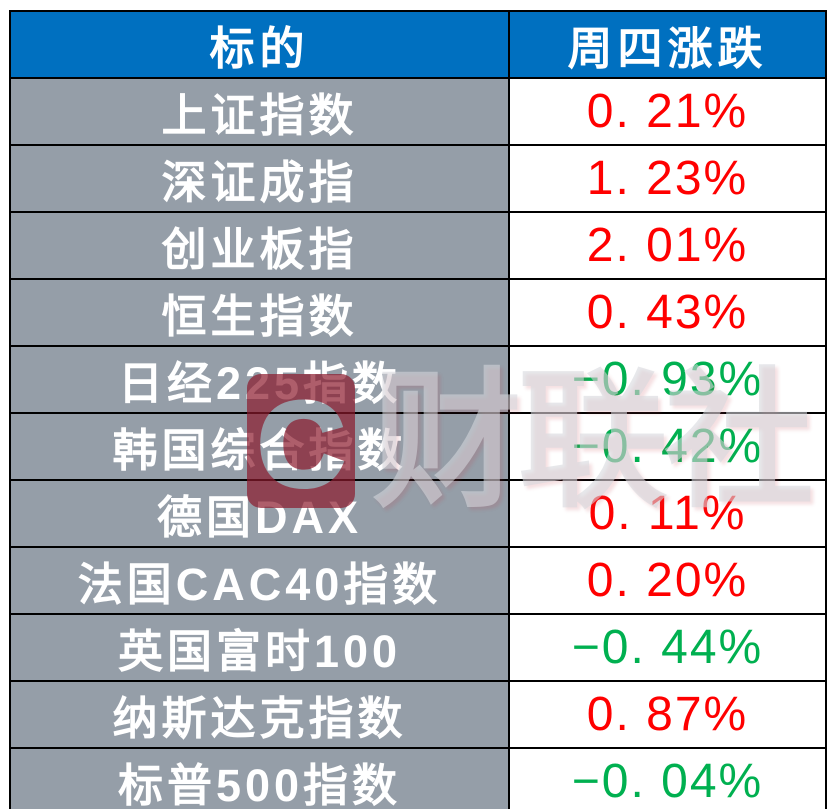 This screenshot has width=834, height=809. What do you see at coordinates (259, 714) in the screenshot?
I see `index-name-cell: 纳斯达克指数` at bounding box center [259, 714].